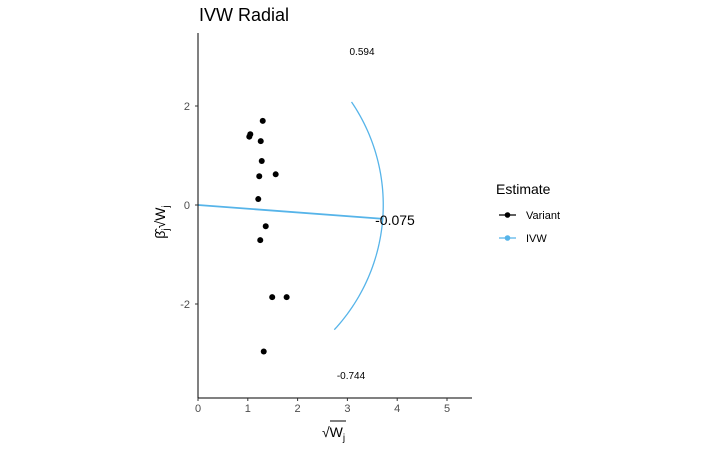 The width and height of the screenshot is (720, 451). I want to click on x-tick-label: 2, so click(298, 409).